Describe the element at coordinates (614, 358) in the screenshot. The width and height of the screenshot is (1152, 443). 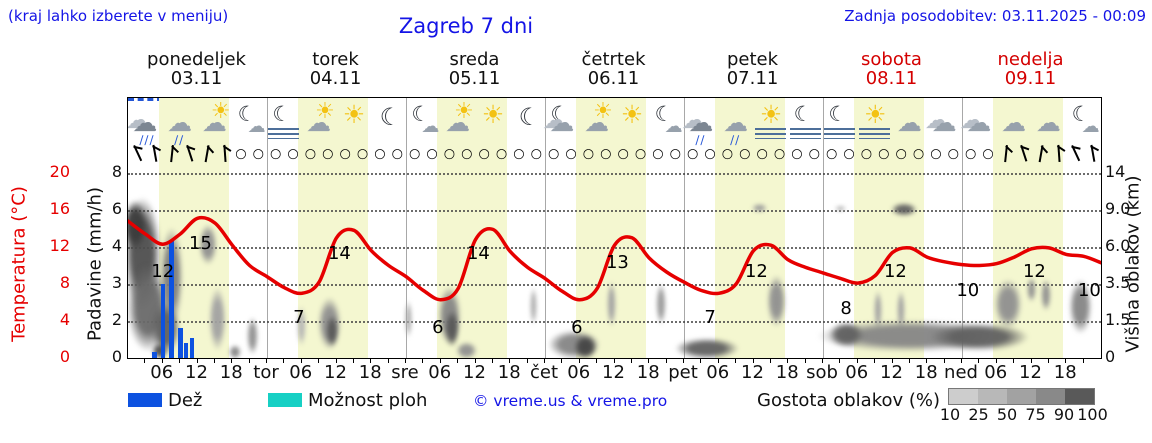
I see `grid-line` at that location.